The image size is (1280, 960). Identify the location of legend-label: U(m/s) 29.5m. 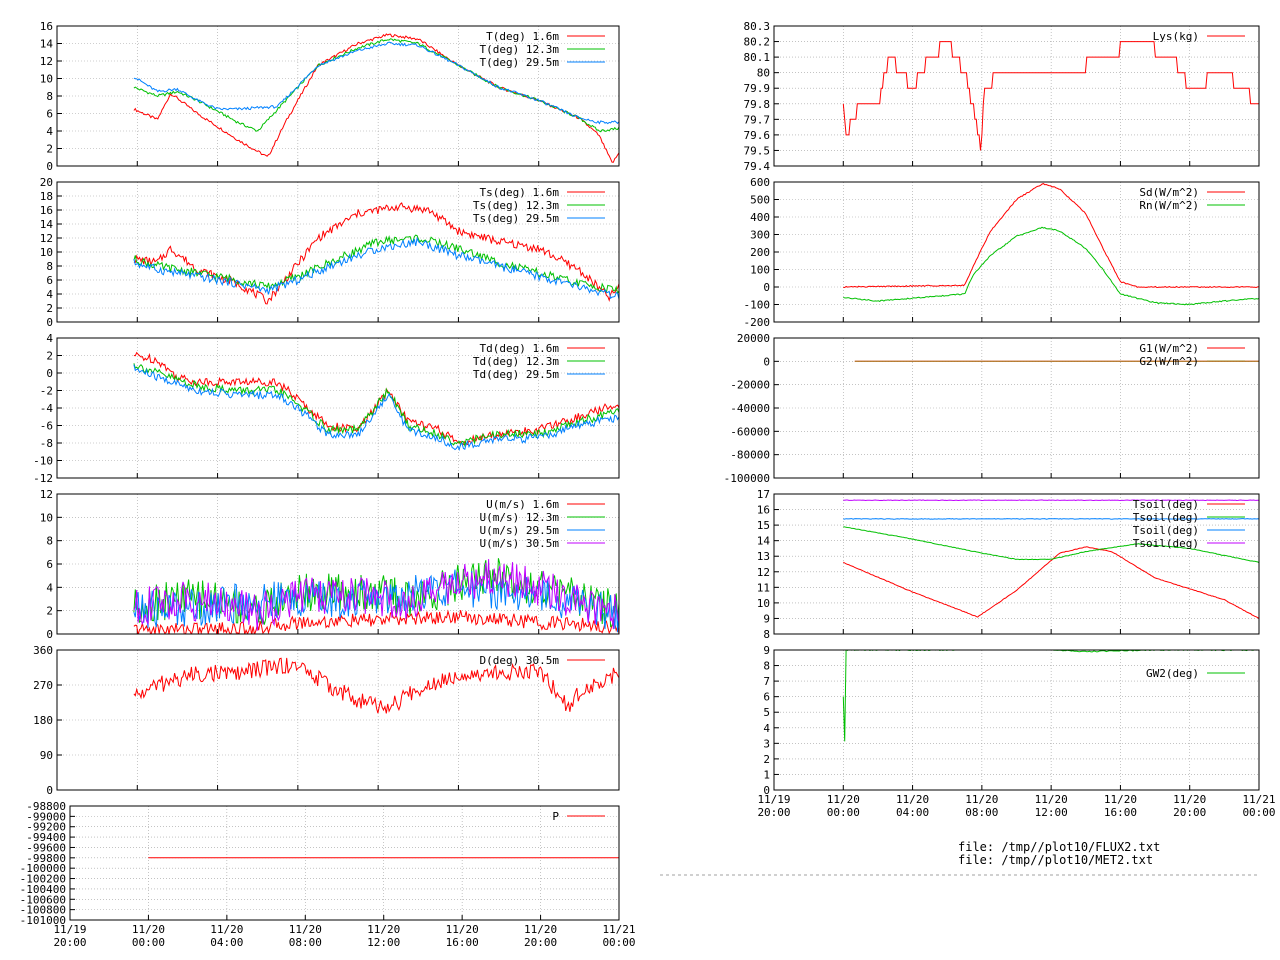
(520, 530).